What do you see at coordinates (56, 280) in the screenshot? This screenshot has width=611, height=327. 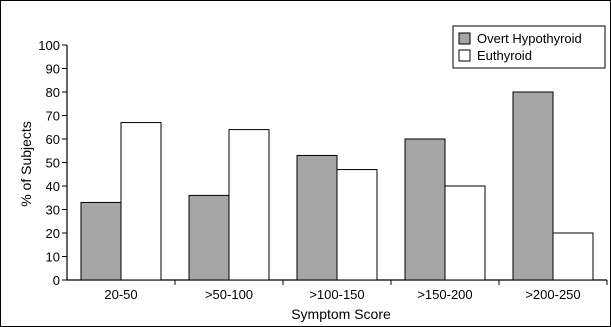 I see `y-tick-label: 0` at bounding box center [56, 280].